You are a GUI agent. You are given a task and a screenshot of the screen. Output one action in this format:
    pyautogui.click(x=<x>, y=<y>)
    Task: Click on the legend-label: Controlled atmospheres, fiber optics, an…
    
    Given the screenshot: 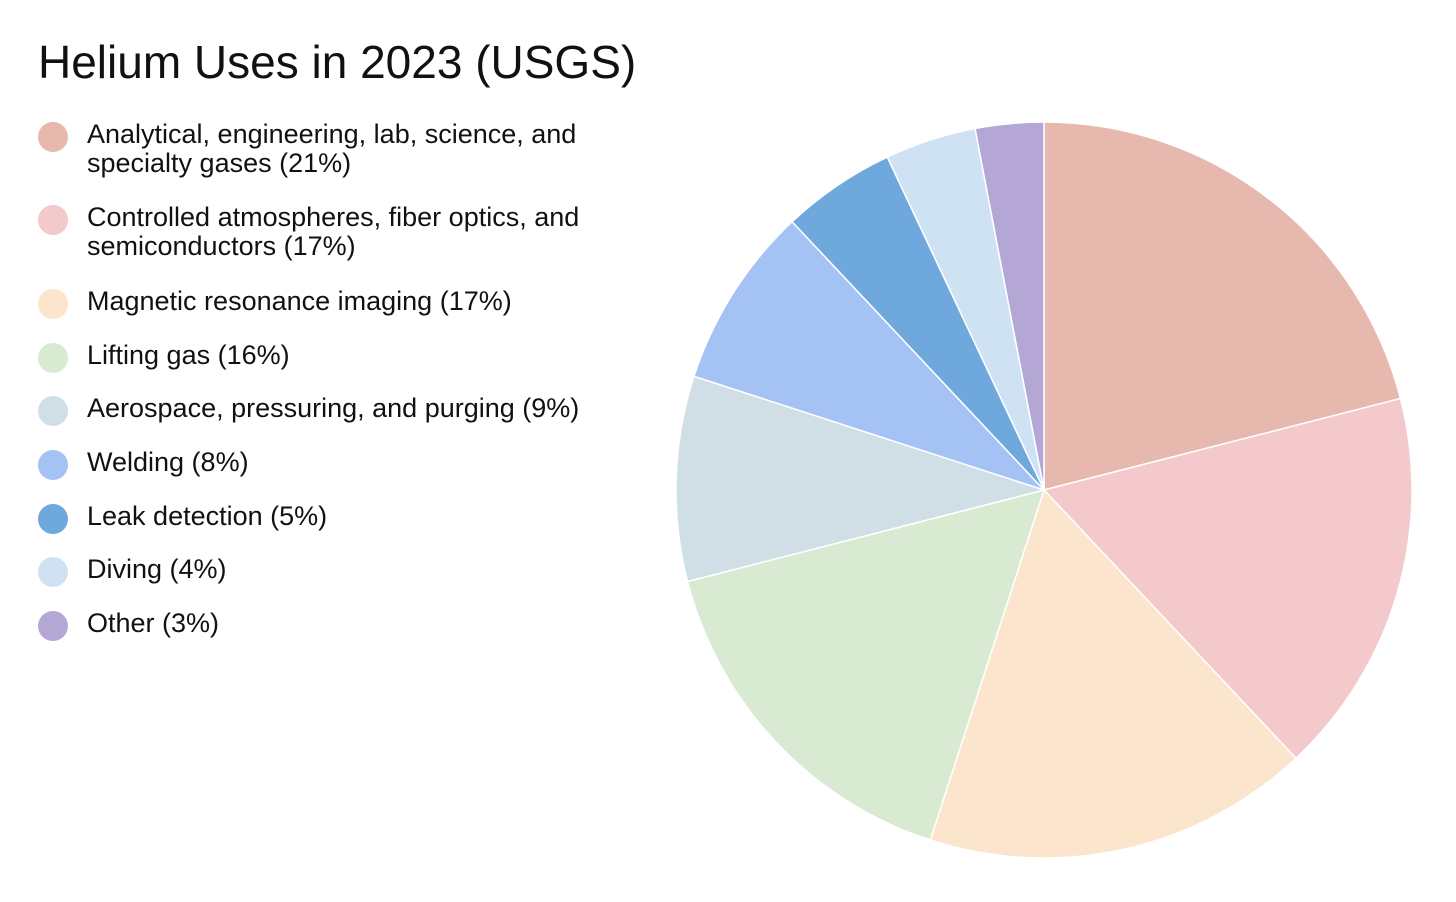 What is the action you would take?
    pyautogui.click(x=333, y=231)
    